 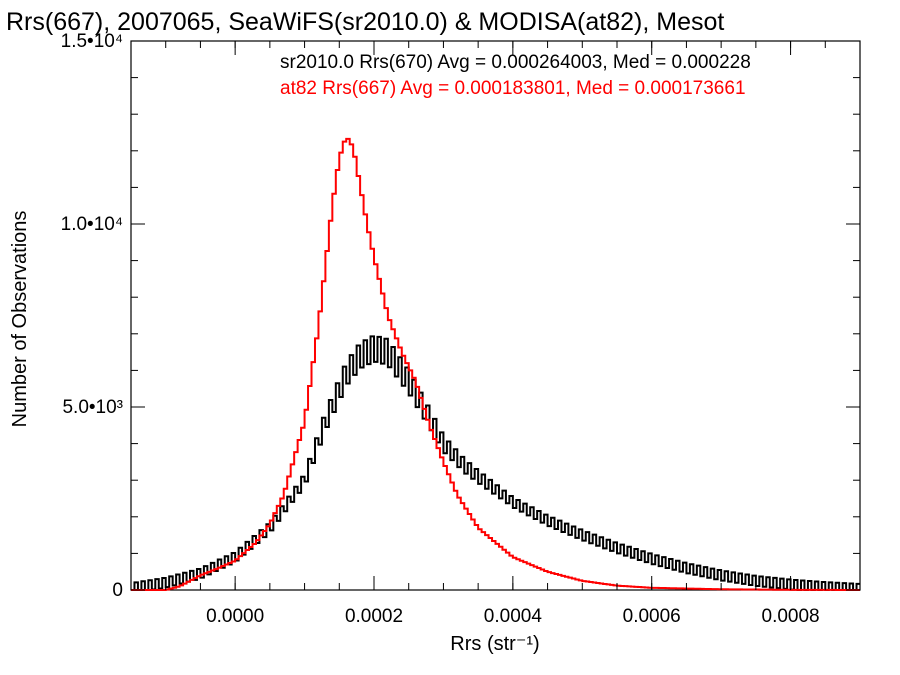 I want to click on x-tick-label: 0.0000, so click(x=235, y=616).